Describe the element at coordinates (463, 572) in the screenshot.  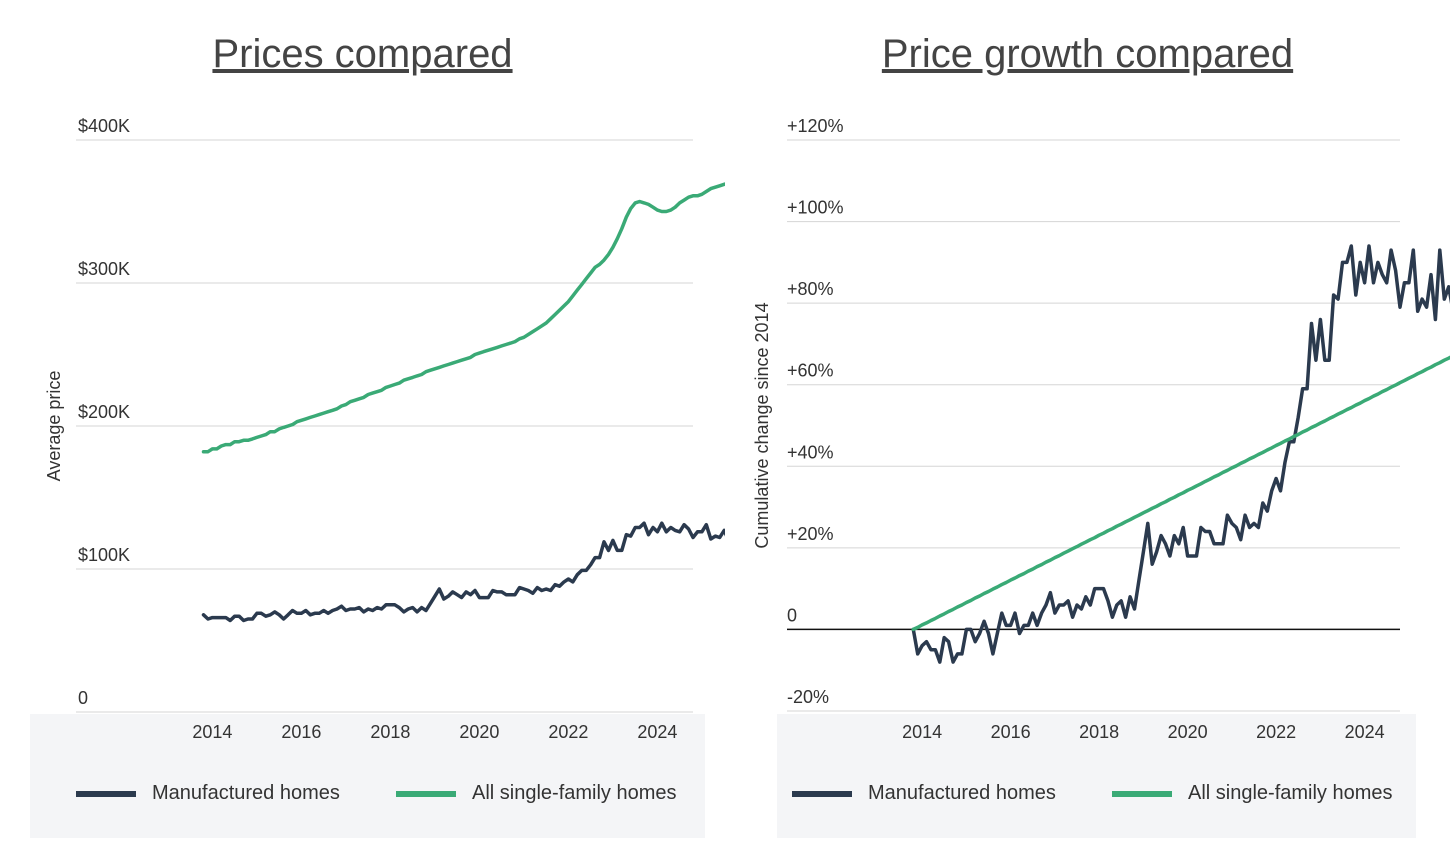
I see `series-line-manufactured-homes` at that location.